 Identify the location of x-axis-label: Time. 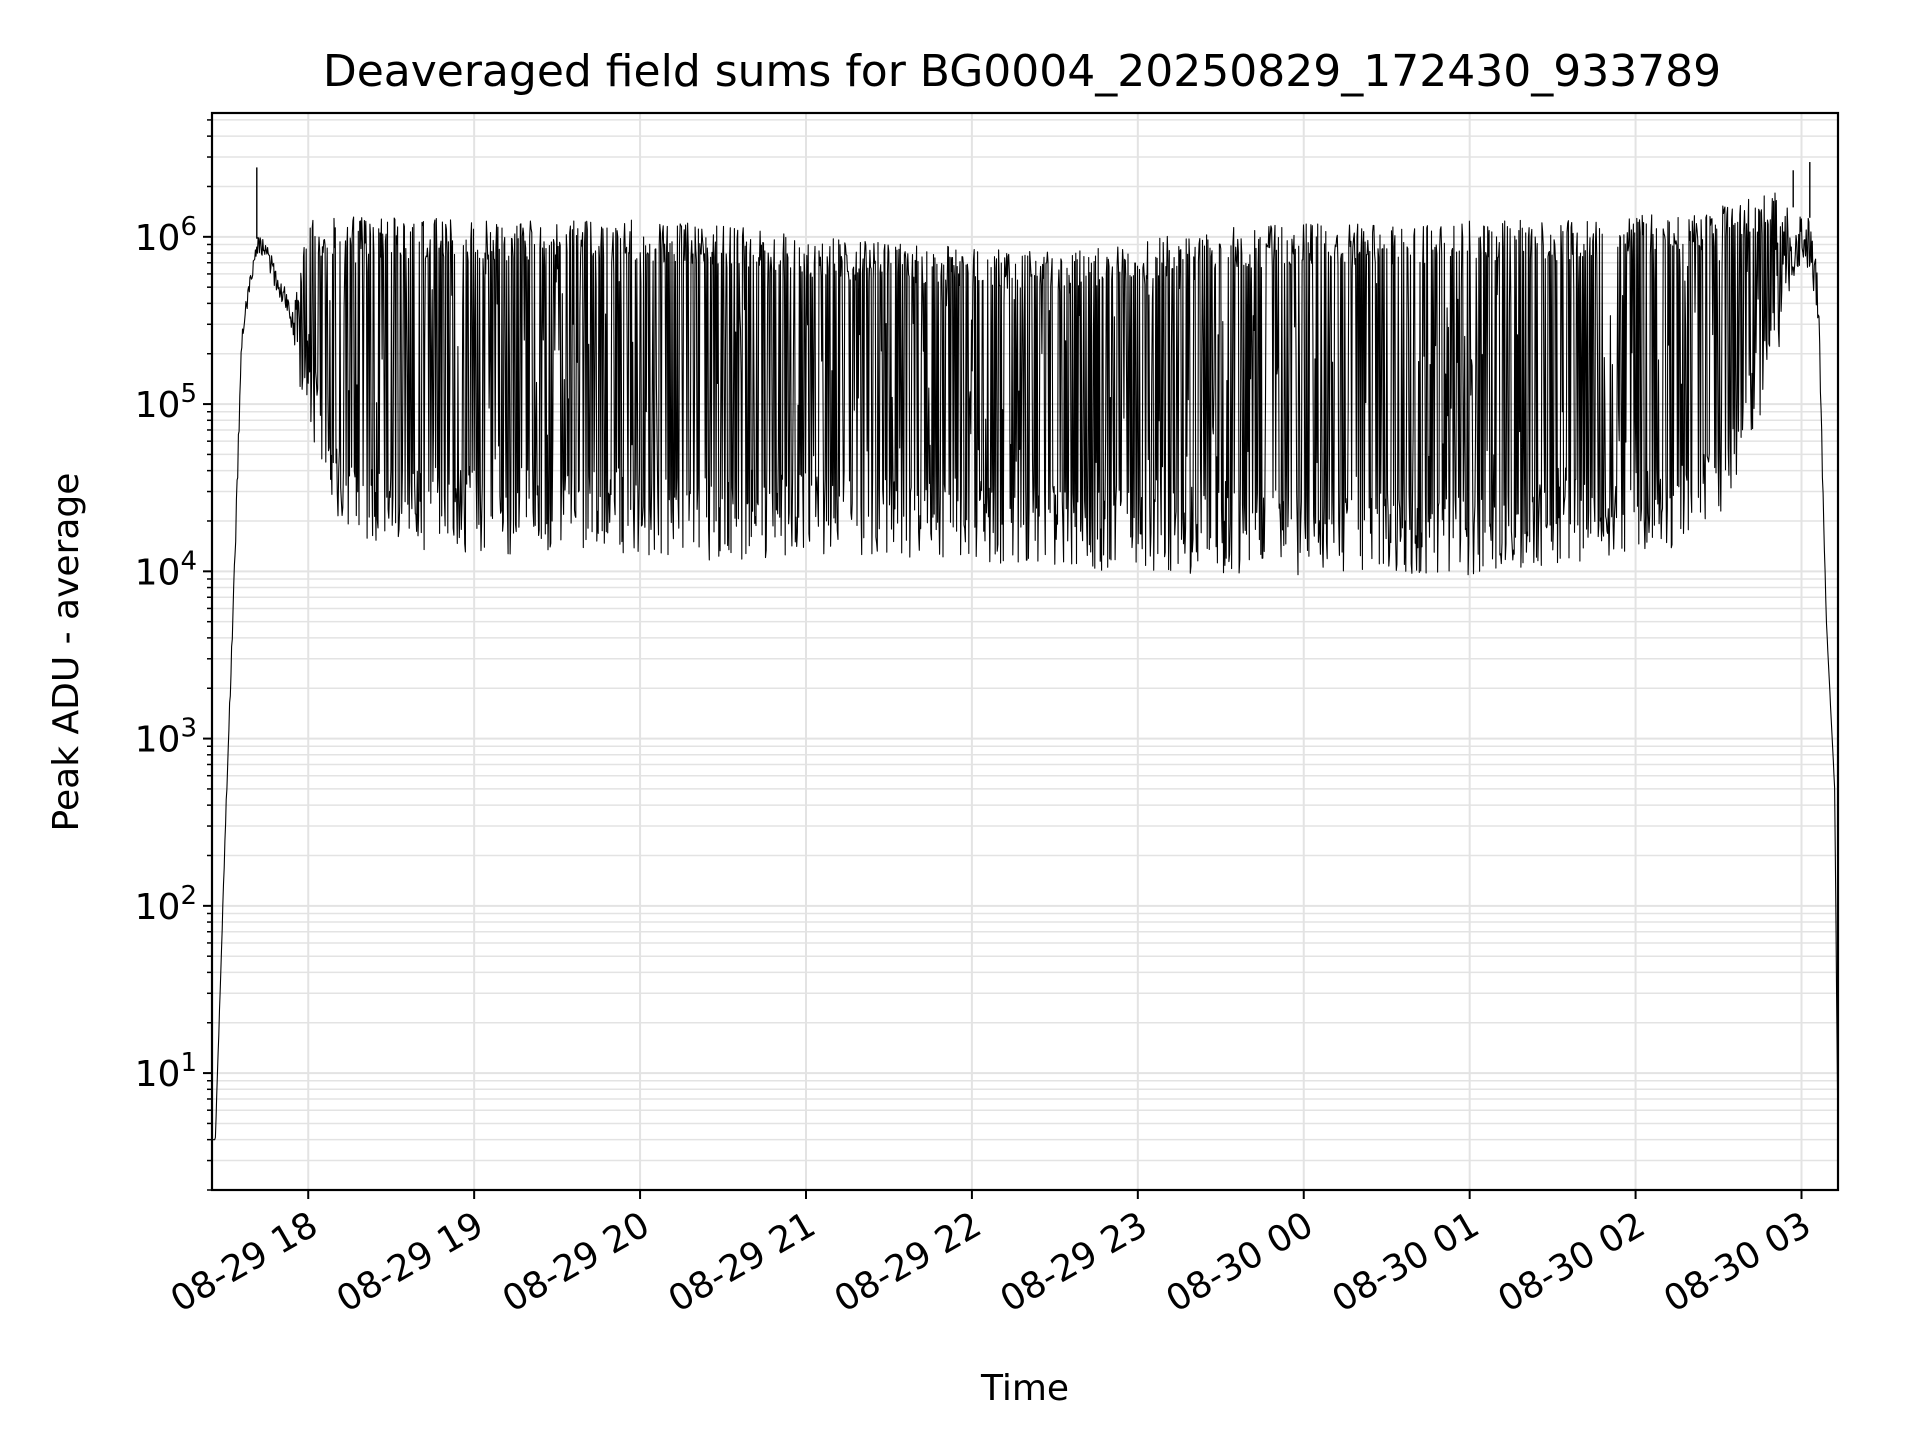
(1024, 1388).